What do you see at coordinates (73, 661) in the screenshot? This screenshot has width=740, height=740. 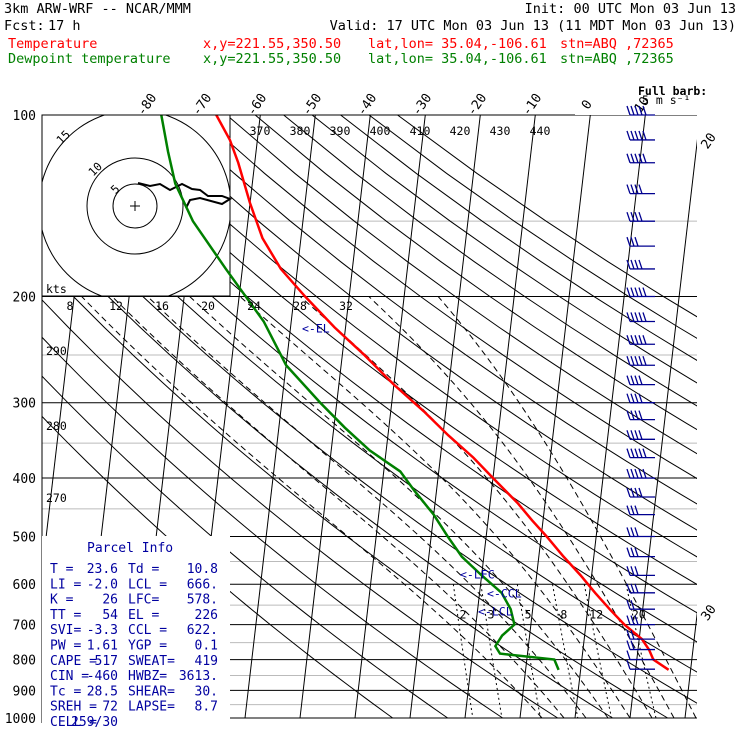 I see `parcel-info-cell: CAPE =` at bounding box center [73, 661].